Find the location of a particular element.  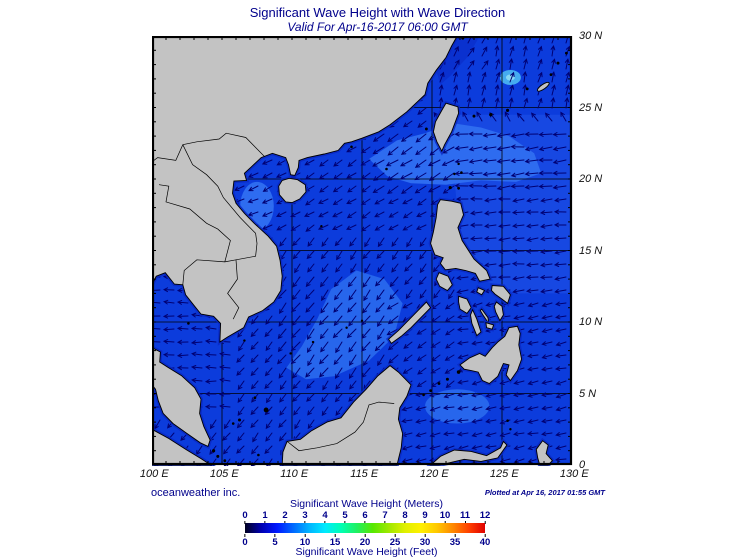

longitude-axis: 100 E 105 E 110 E 115 E 120 E 125 E 130 E is located at coordinates (364, 475).